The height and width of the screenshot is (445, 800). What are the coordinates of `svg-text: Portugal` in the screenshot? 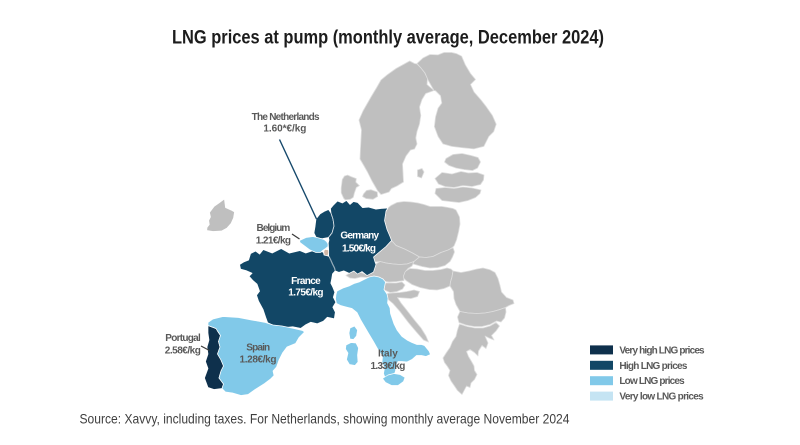 It's located at (183, 338).